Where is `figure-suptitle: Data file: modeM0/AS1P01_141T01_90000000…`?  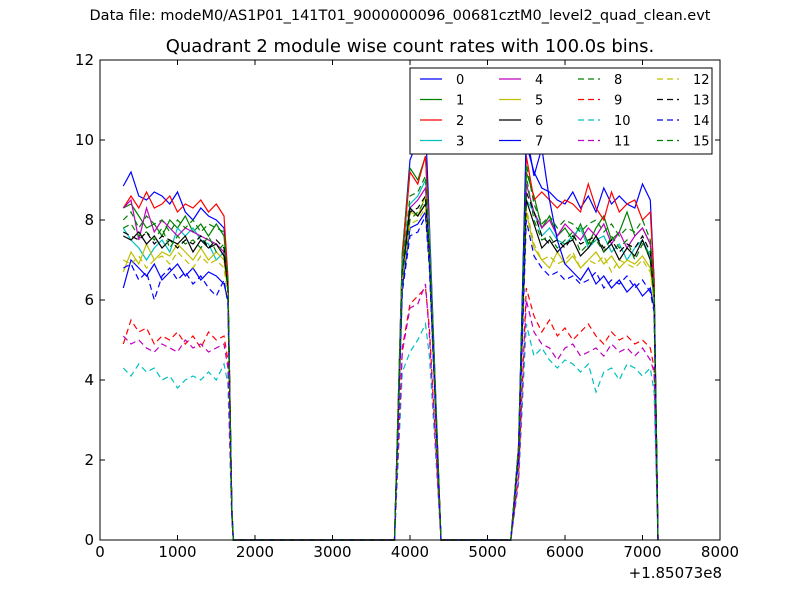 figure-suptitle: Data file: modeM0/AS1P01_141T01_90000000… is located at coordinates (400, 16).